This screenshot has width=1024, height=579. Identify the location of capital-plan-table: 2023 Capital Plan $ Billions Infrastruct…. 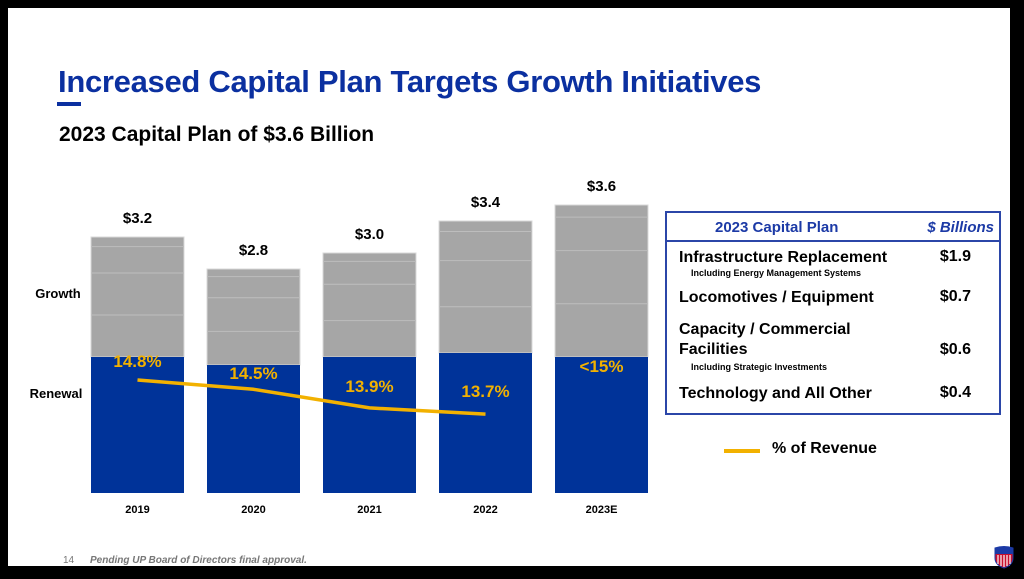
(833, 313).